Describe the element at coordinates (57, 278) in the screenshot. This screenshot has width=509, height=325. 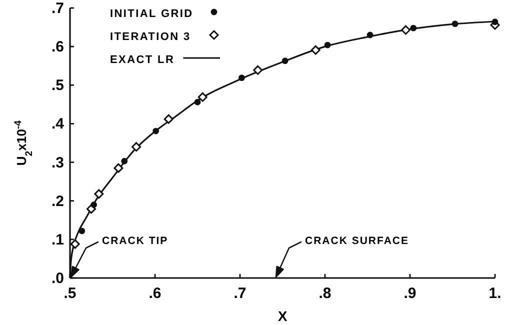
I see `y-tick-label: .0` at that location.